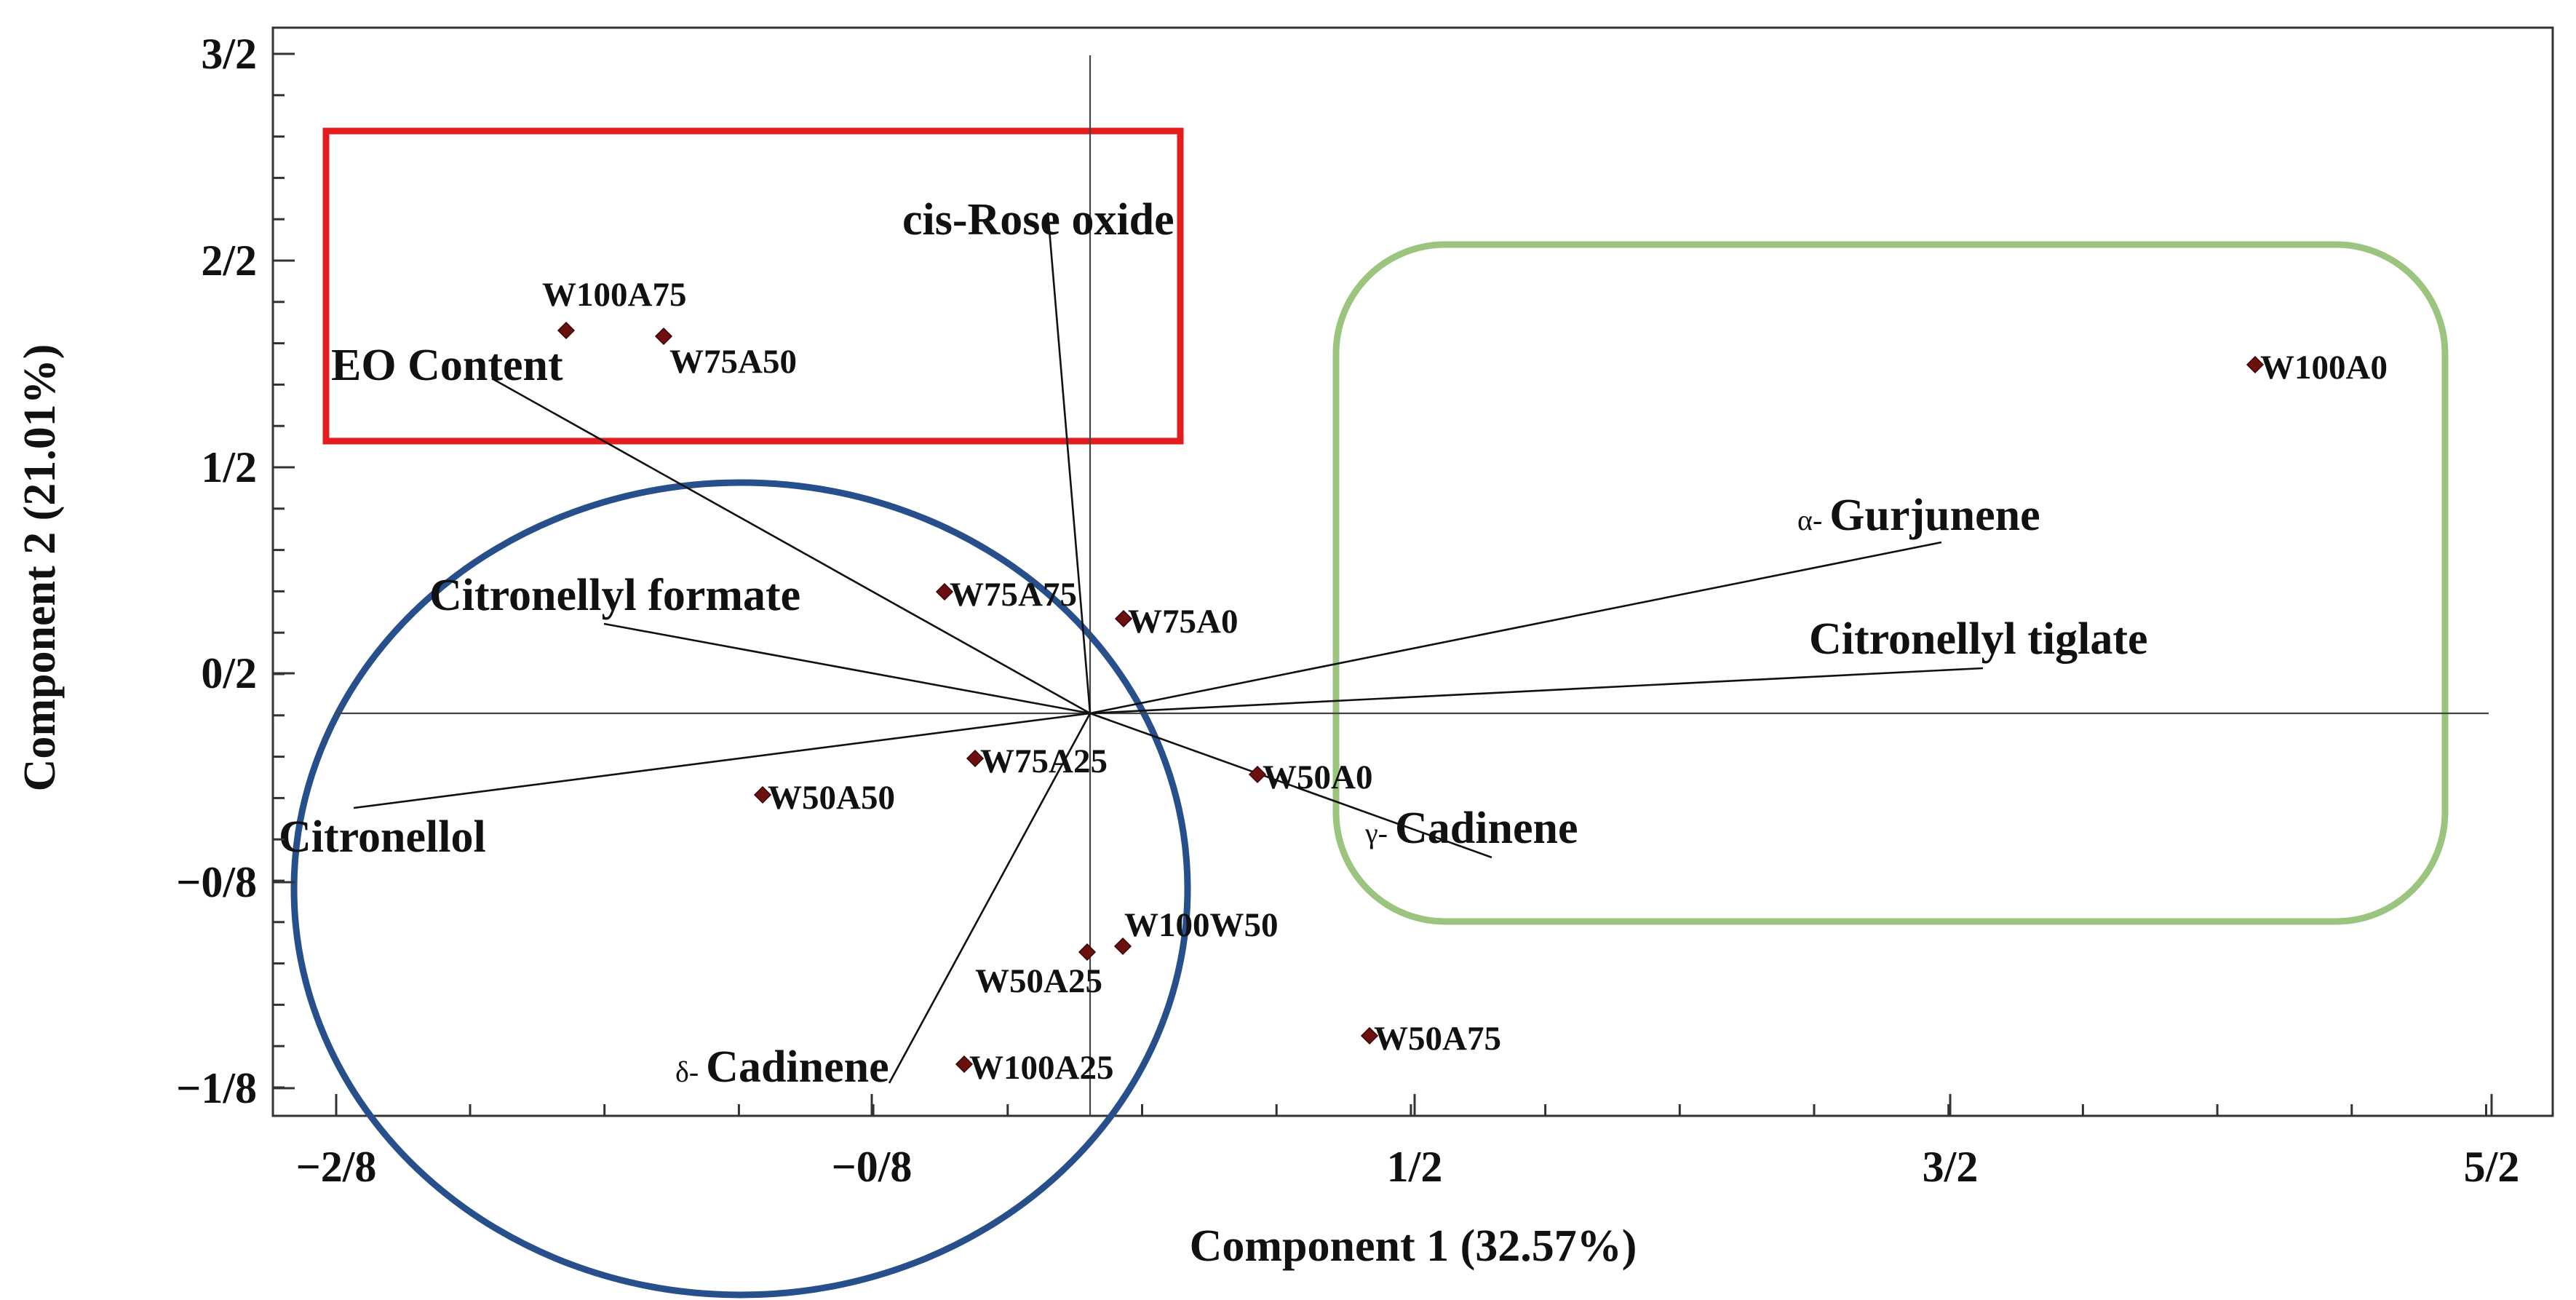 This screenshot has height=1300, width=2576. I want to click on variable-label: δ- Cadinene, so click(782, 1067).